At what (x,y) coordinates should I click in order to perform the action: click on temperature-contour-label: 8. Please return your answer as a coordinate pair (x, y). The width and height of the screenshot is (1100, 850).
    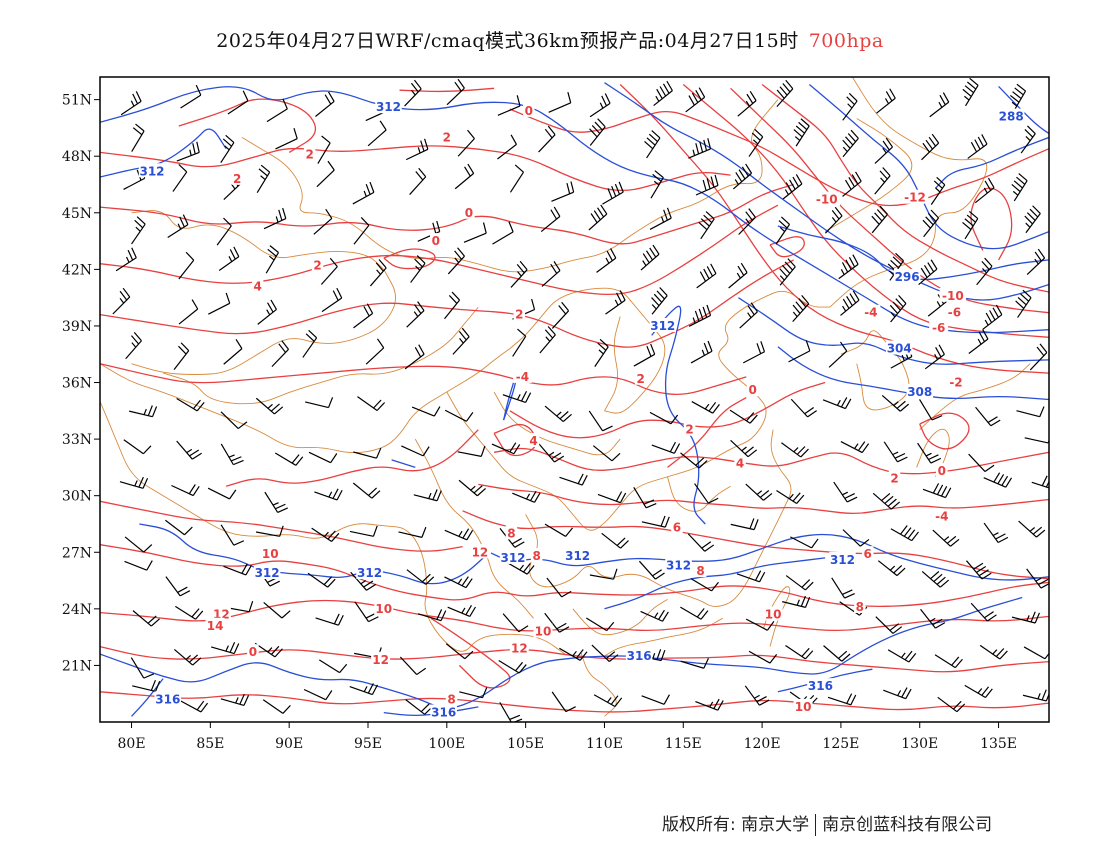
    Looking at the image, I should click on (451, 699).